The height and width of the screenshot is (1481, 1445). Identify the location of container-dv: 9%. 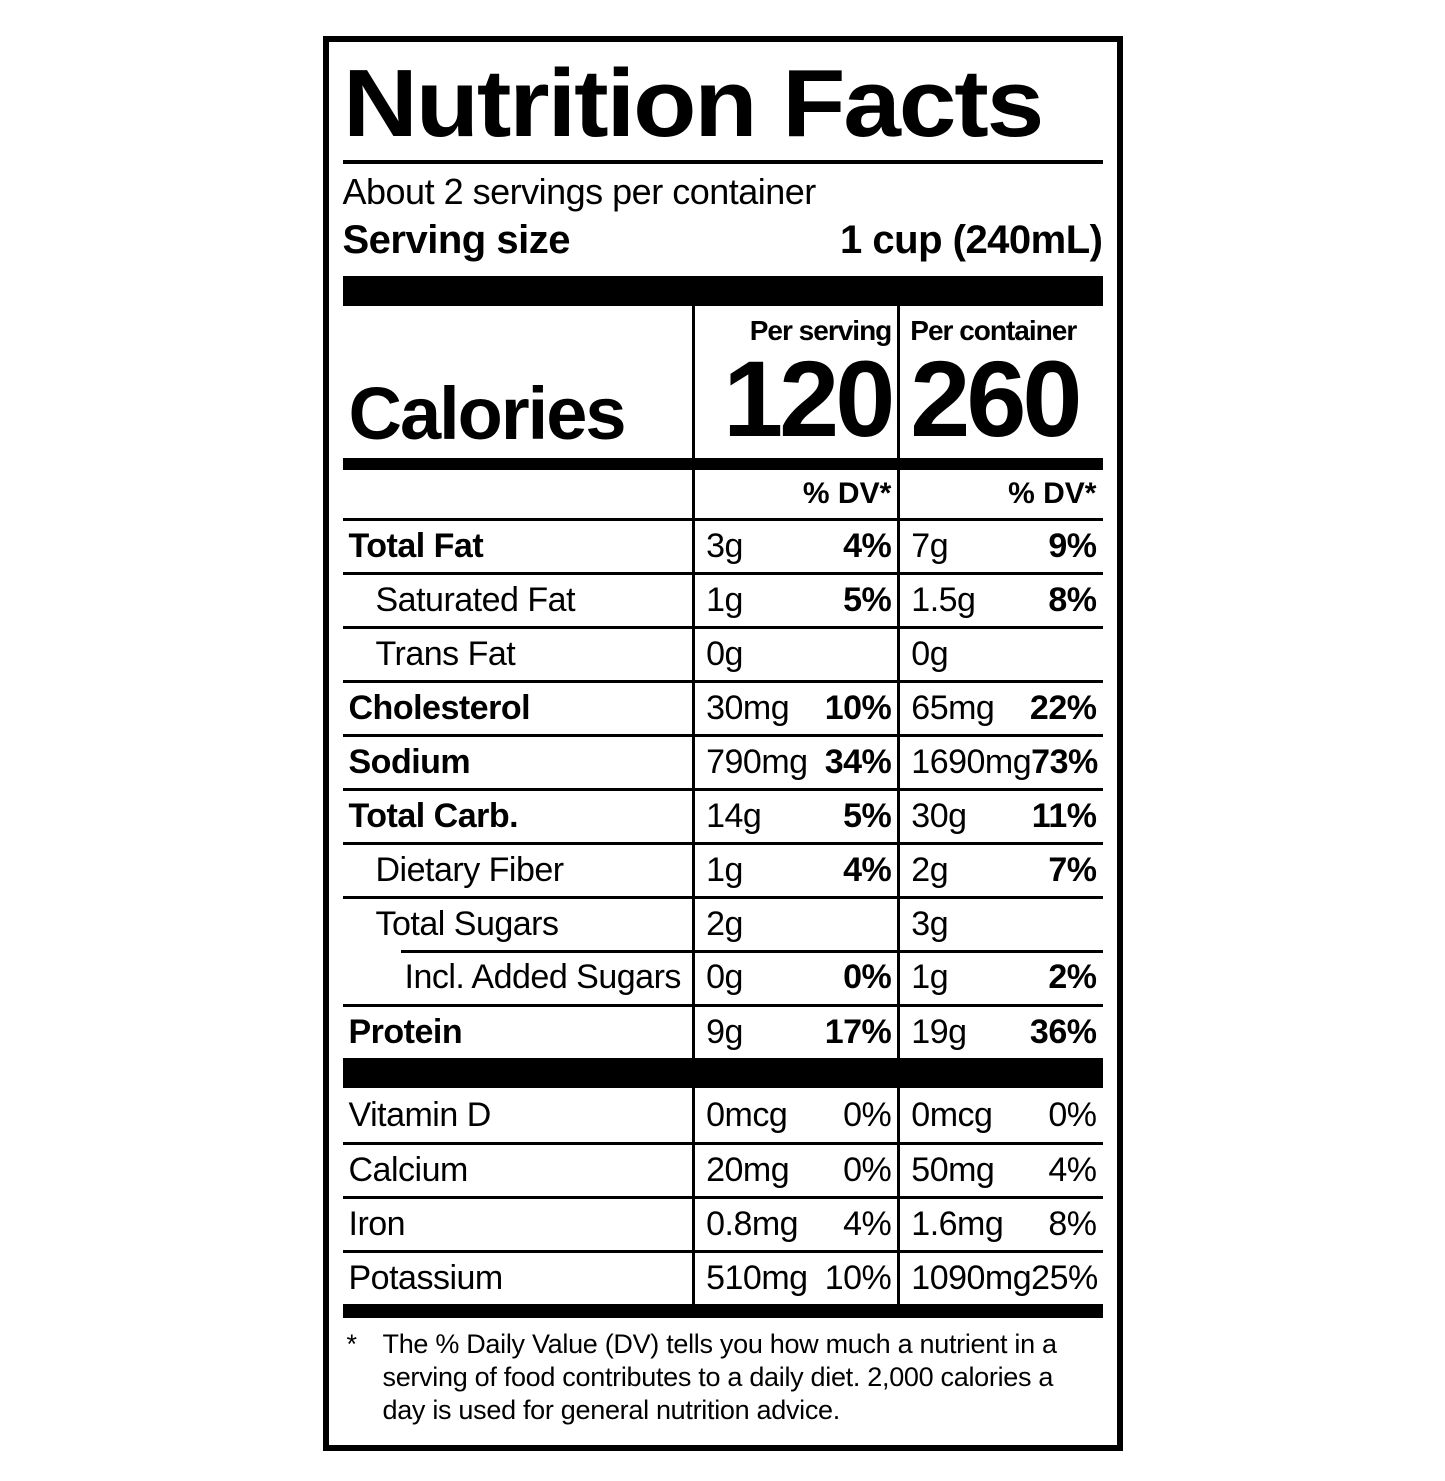
(1072, 546).